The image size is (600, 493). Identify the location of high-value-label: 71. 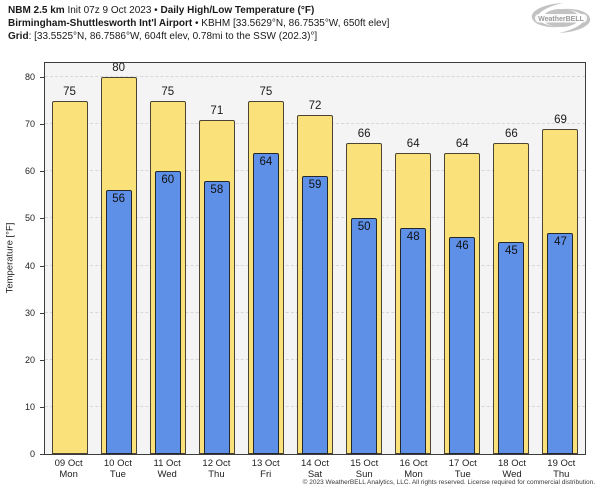
(217, 110).